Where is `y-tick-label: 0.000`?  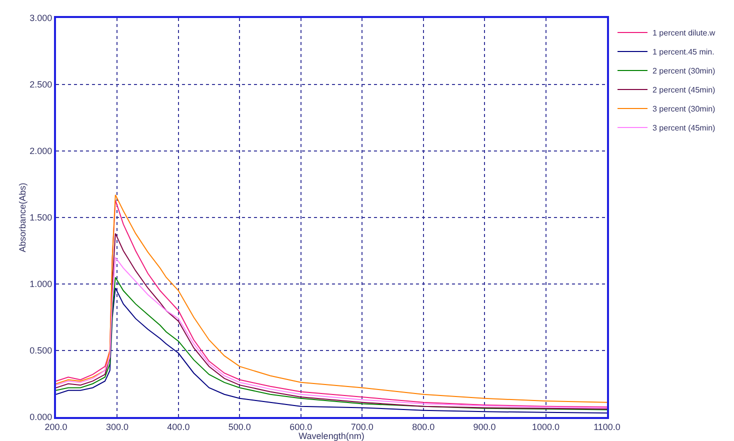 y-tick-label: 0.000 is located at coordinates (41, 417).